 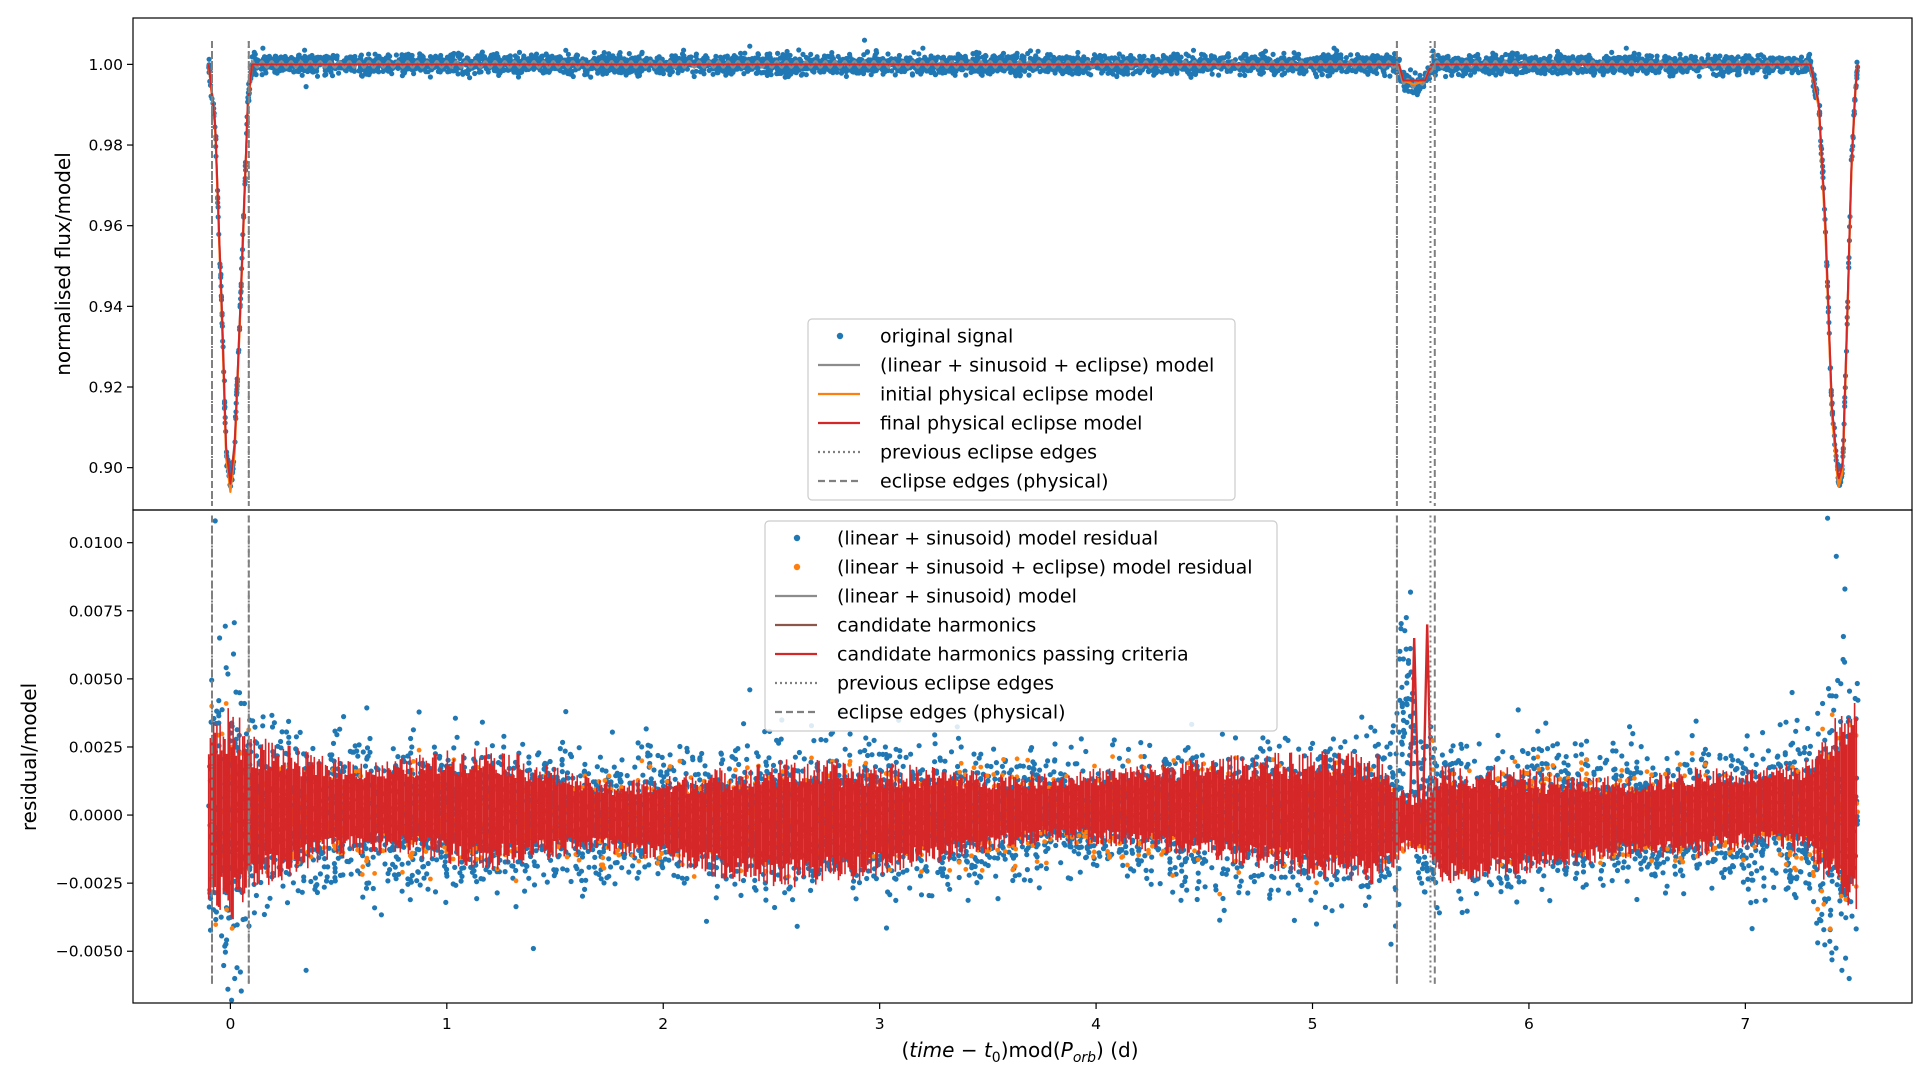 What do you see at coordinates (63, 264) in the screenshot?
I see `top-y-axis-label: normalised flux/model` at bounding box center [63, 264].